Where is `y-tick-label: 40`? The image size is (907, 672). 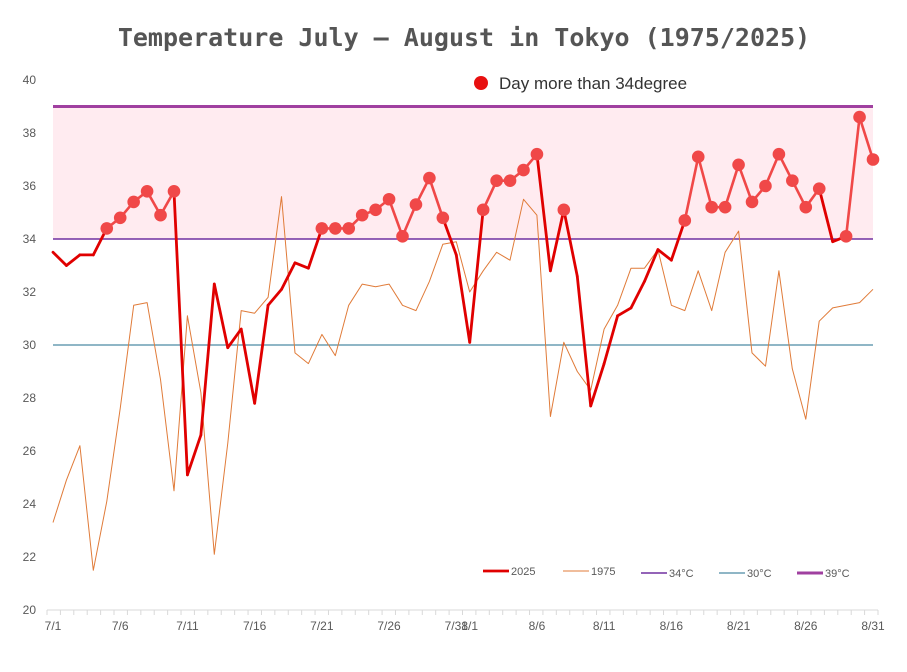 y-tick-label: 40 is located at coordinates (30, 80).